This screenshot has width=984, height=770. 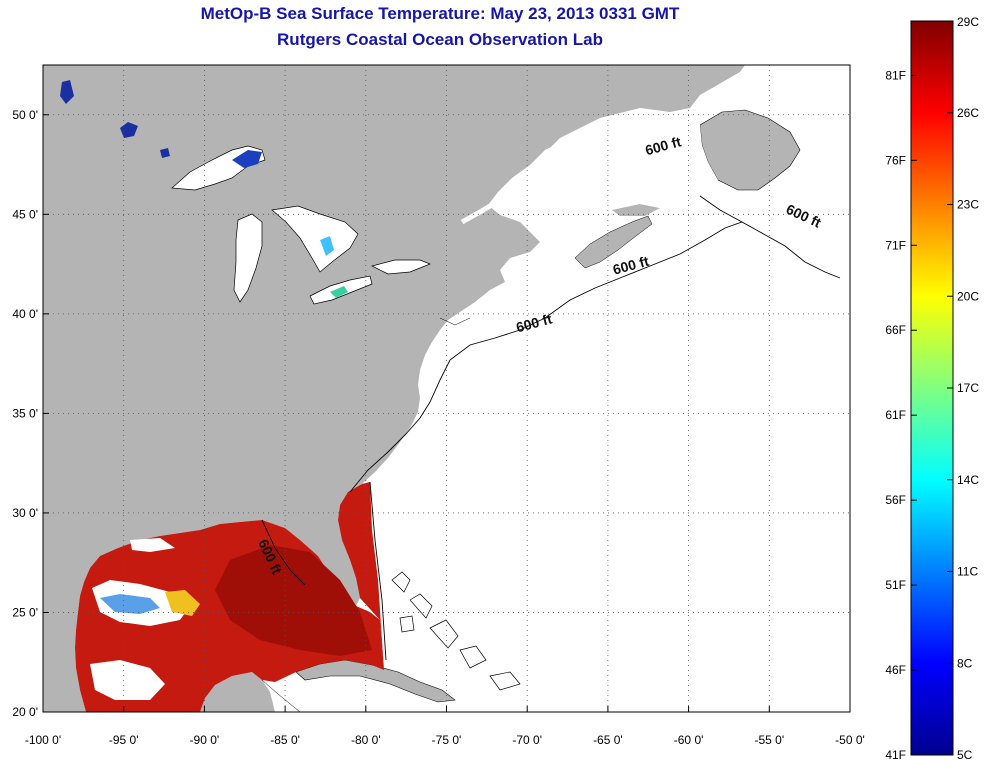 What do you see at coordinates (895, 415) in the screenshot?
I see `colorbar-f-label: 61F` at bounding box center [895, 415].